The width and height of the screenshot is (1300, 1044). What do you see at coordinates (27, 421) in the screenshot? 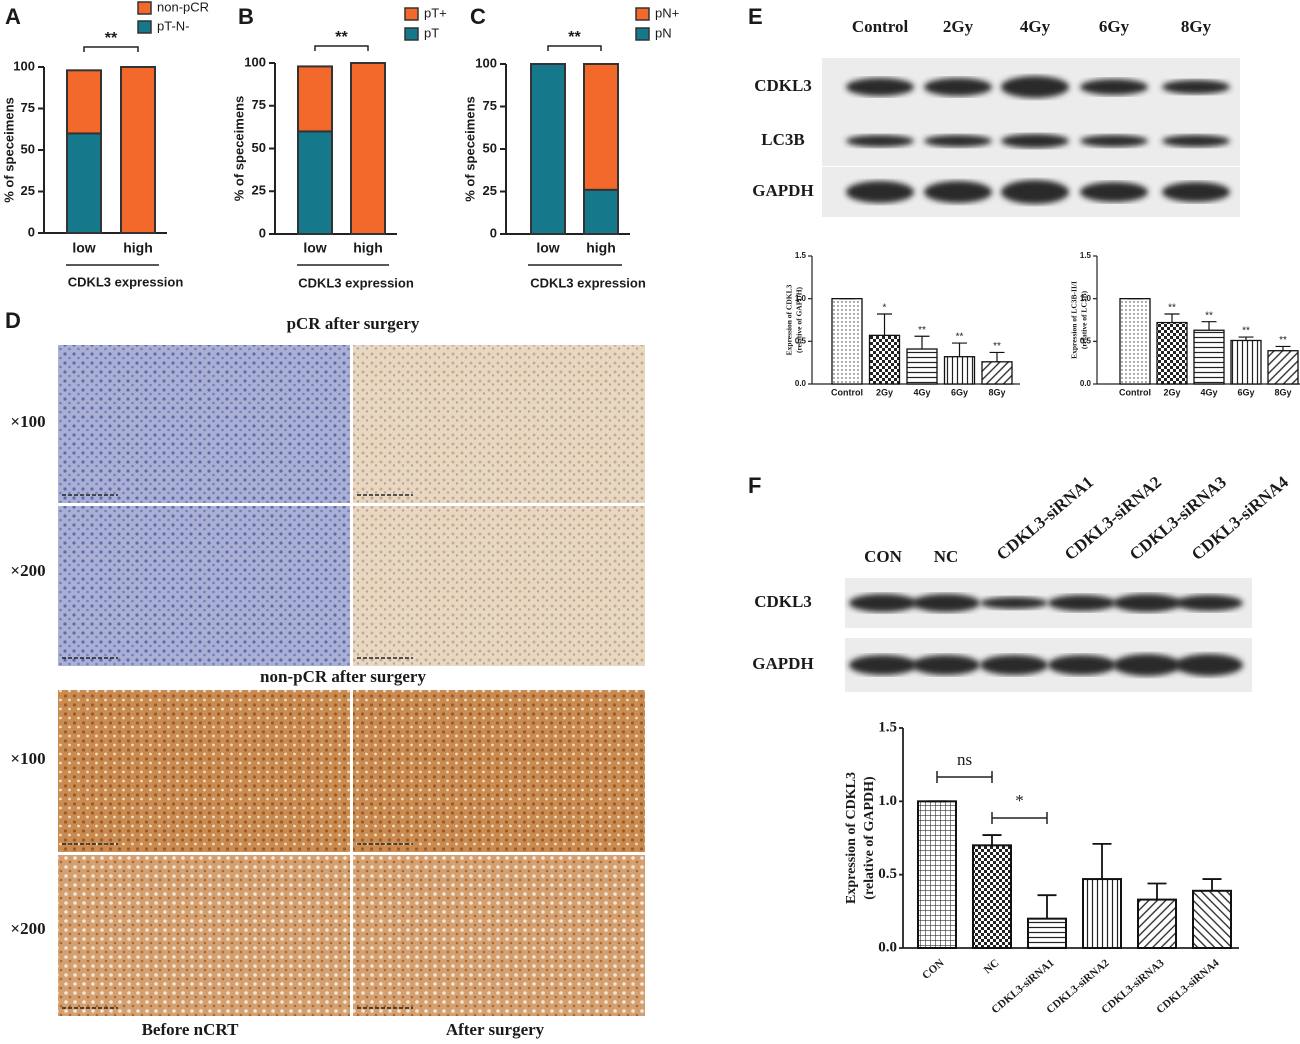
I see `magnification: ×100` at bounding box center [27, 421].